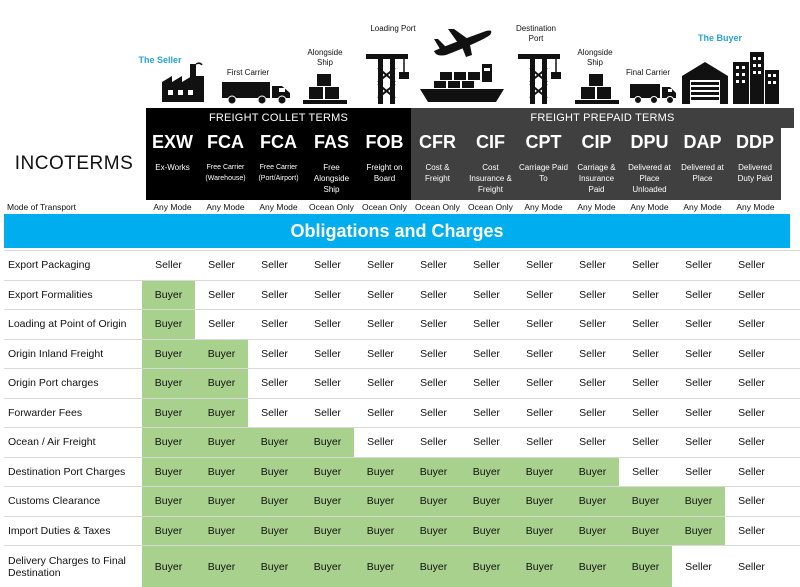  Describe the element at coordinates (325, 57) in the screenshot. I see `stage-label-alongside-ship: Alongside Ship` at that location.